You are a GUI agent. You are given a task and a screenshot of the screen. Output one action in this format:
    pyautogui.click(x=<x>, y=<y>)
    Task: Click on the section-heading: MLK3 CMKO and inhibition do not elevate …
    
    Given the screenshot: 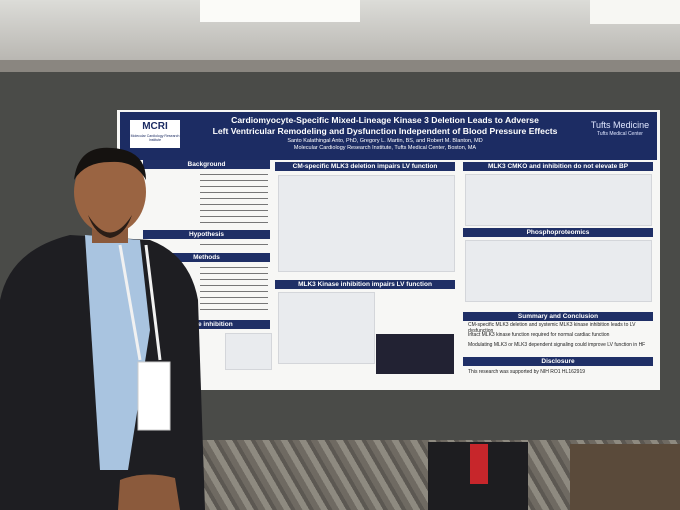 What is the action you would take?
    pyautogui.click(x=558, y=166)
    